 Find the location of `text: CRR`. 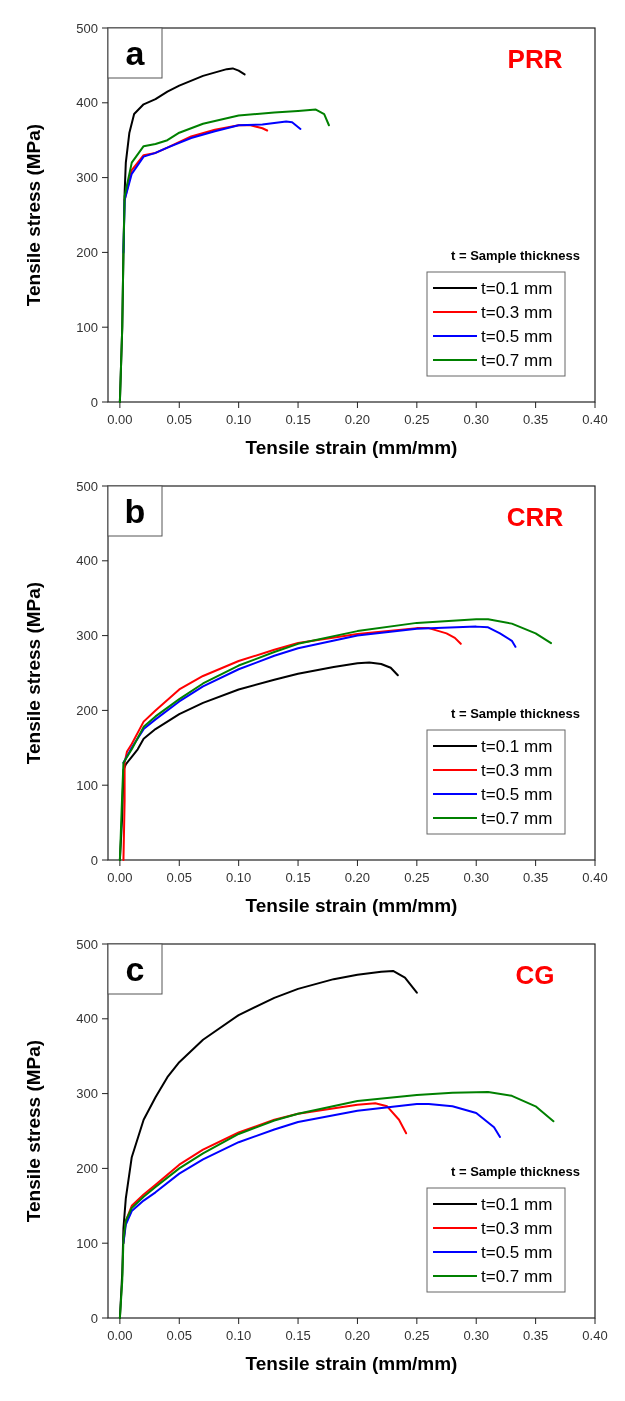

text: CRR is located at coordinates (535, 517).